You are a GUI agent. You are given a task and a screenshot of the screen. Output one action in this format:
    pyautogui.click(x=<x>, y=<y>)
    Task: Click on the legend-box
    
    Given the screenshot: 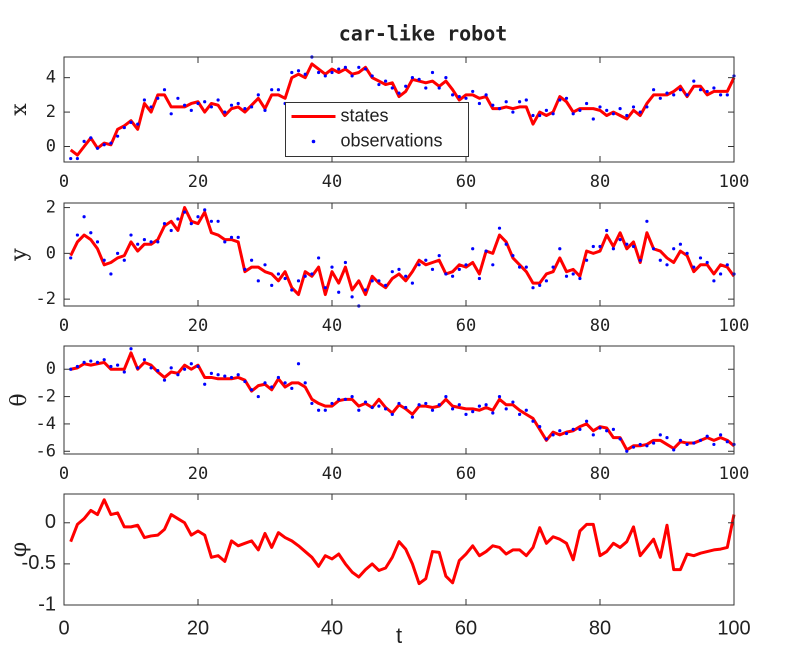 What is the action you would take?
    pyautogui.click(x=377, y=129)
    